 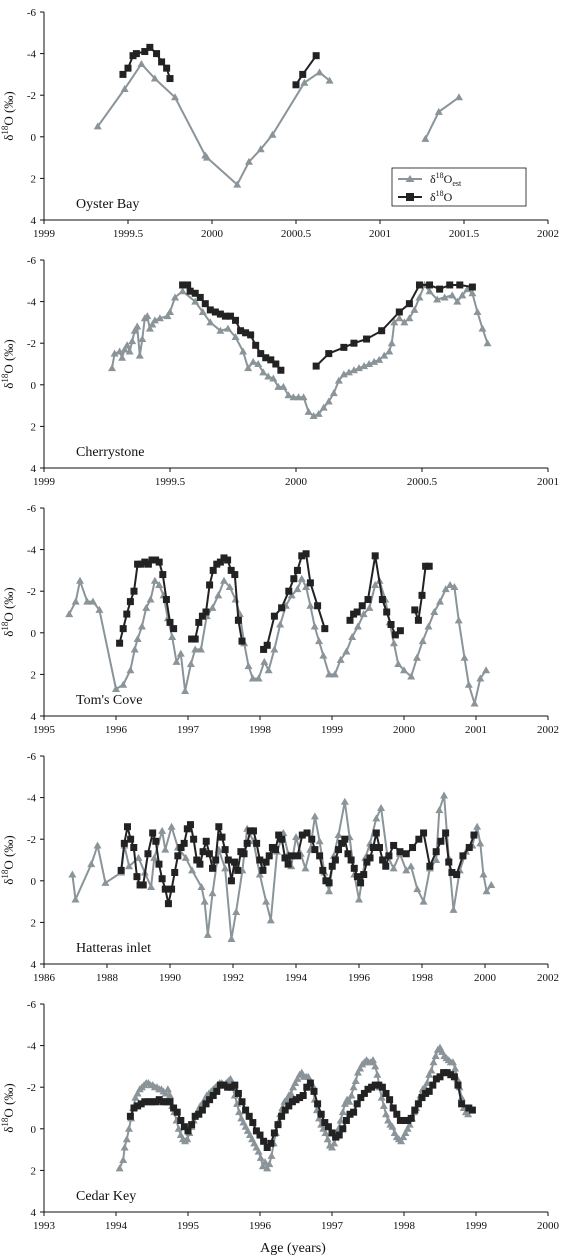 I want to click on y-axis-title-sup: 18, so click(x=5, y=874).